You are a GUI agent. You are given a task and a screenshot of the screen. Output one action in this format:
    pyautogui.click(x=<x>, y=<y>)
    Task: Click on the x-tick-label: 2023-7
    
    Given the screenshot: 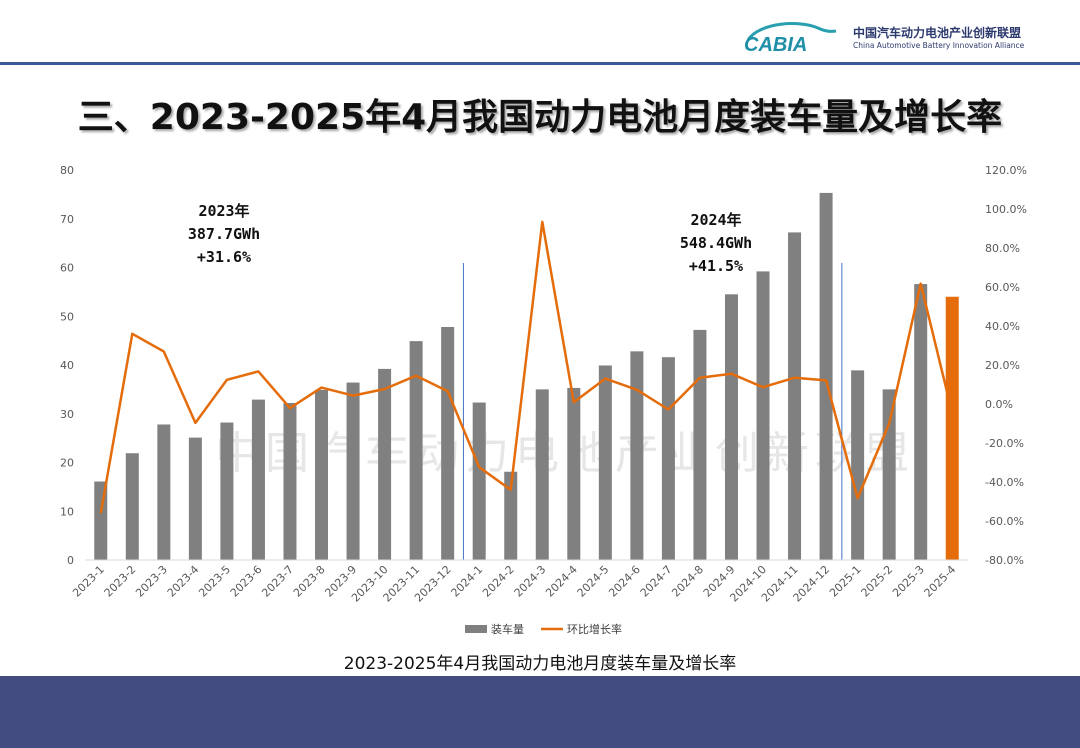 What is the action you would take?
    pyautogui.click(x=277, y=581)
    